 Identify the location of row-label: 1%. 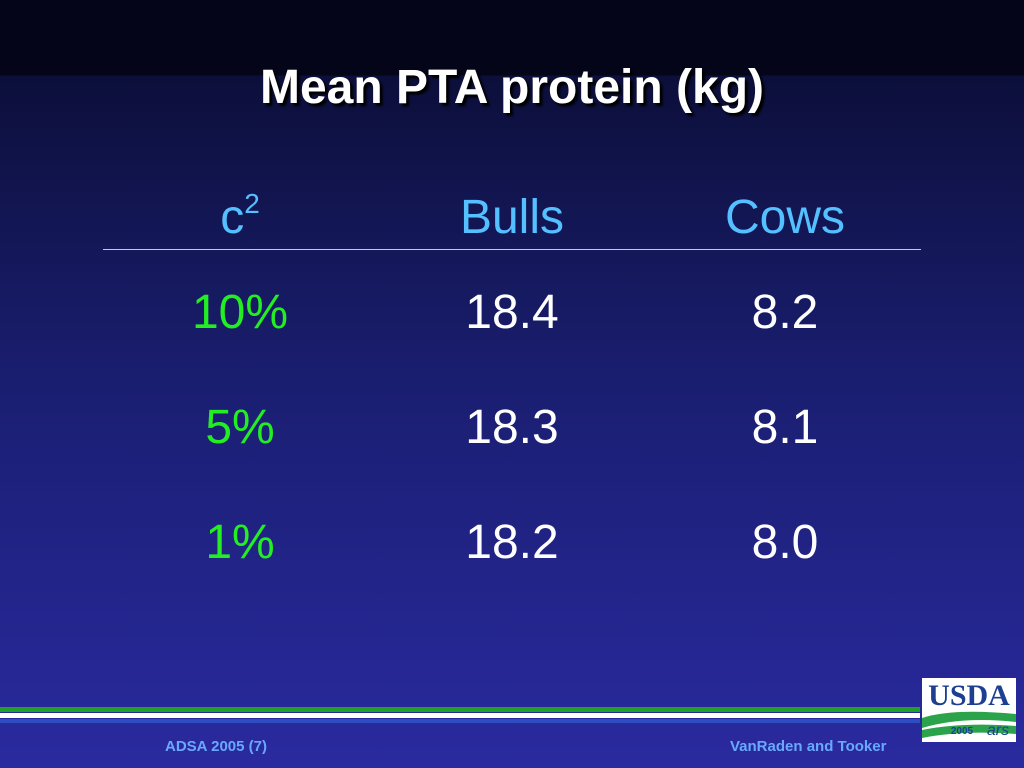
(240, 542).